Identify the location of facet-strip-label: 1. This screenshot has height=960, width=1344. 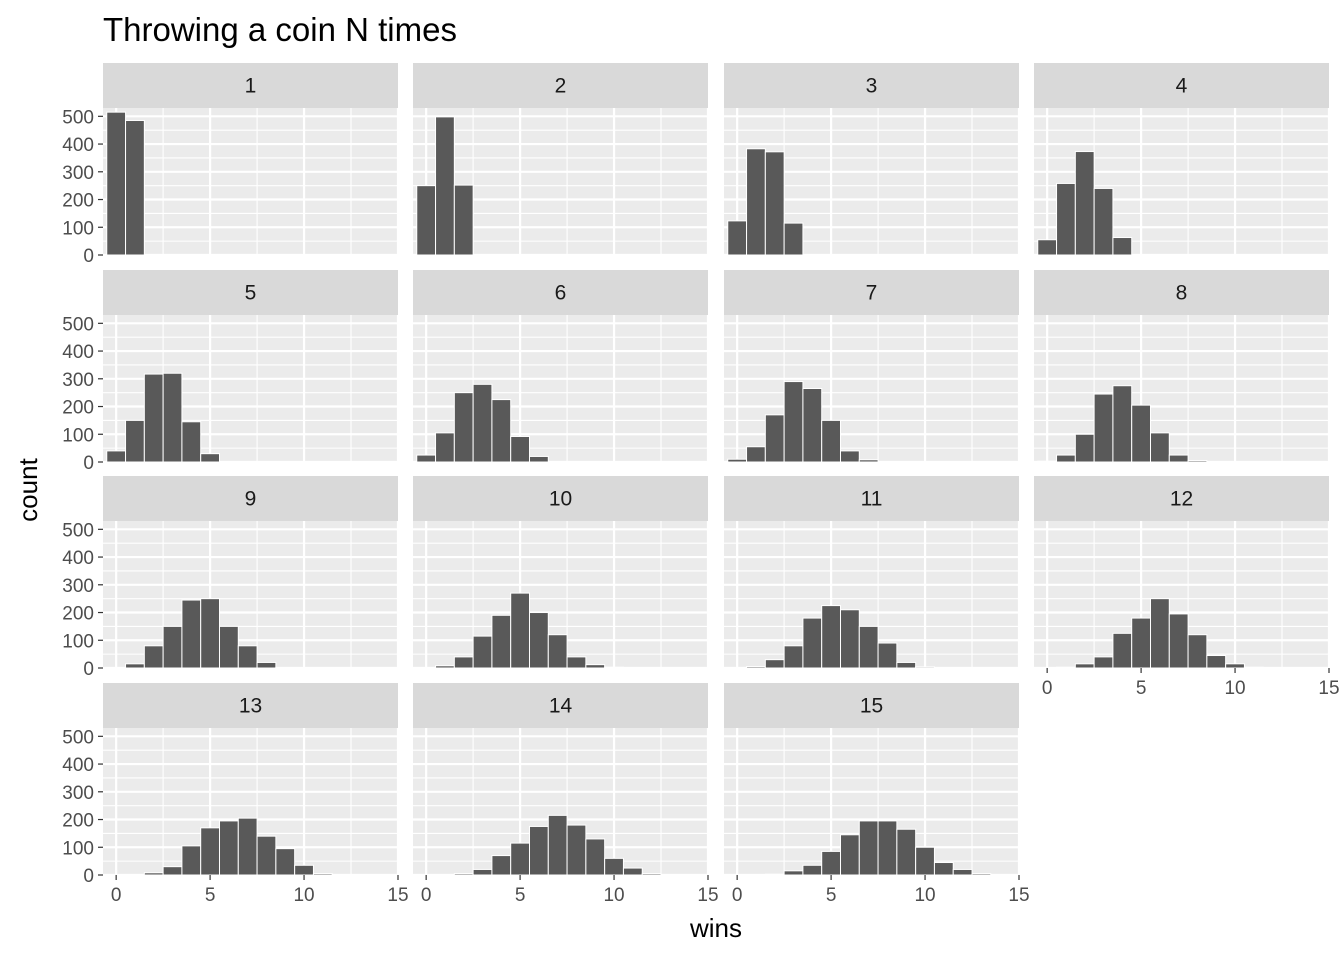
(251, 86).